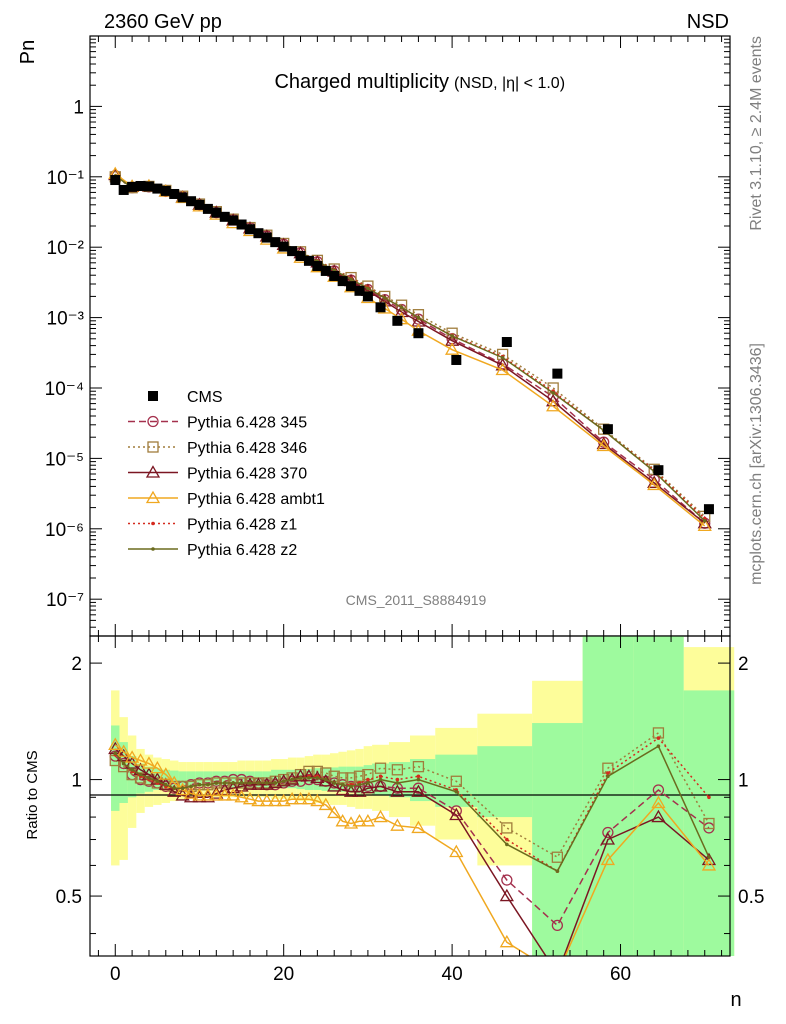  I want to click on main-y-axis-label: Pn, so click(28, 52).